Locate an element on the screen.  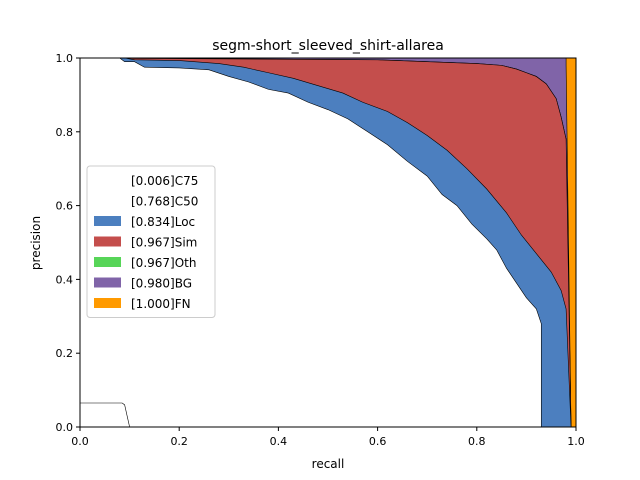
legend-swatch-c50 is located at coordinates (107, 200).